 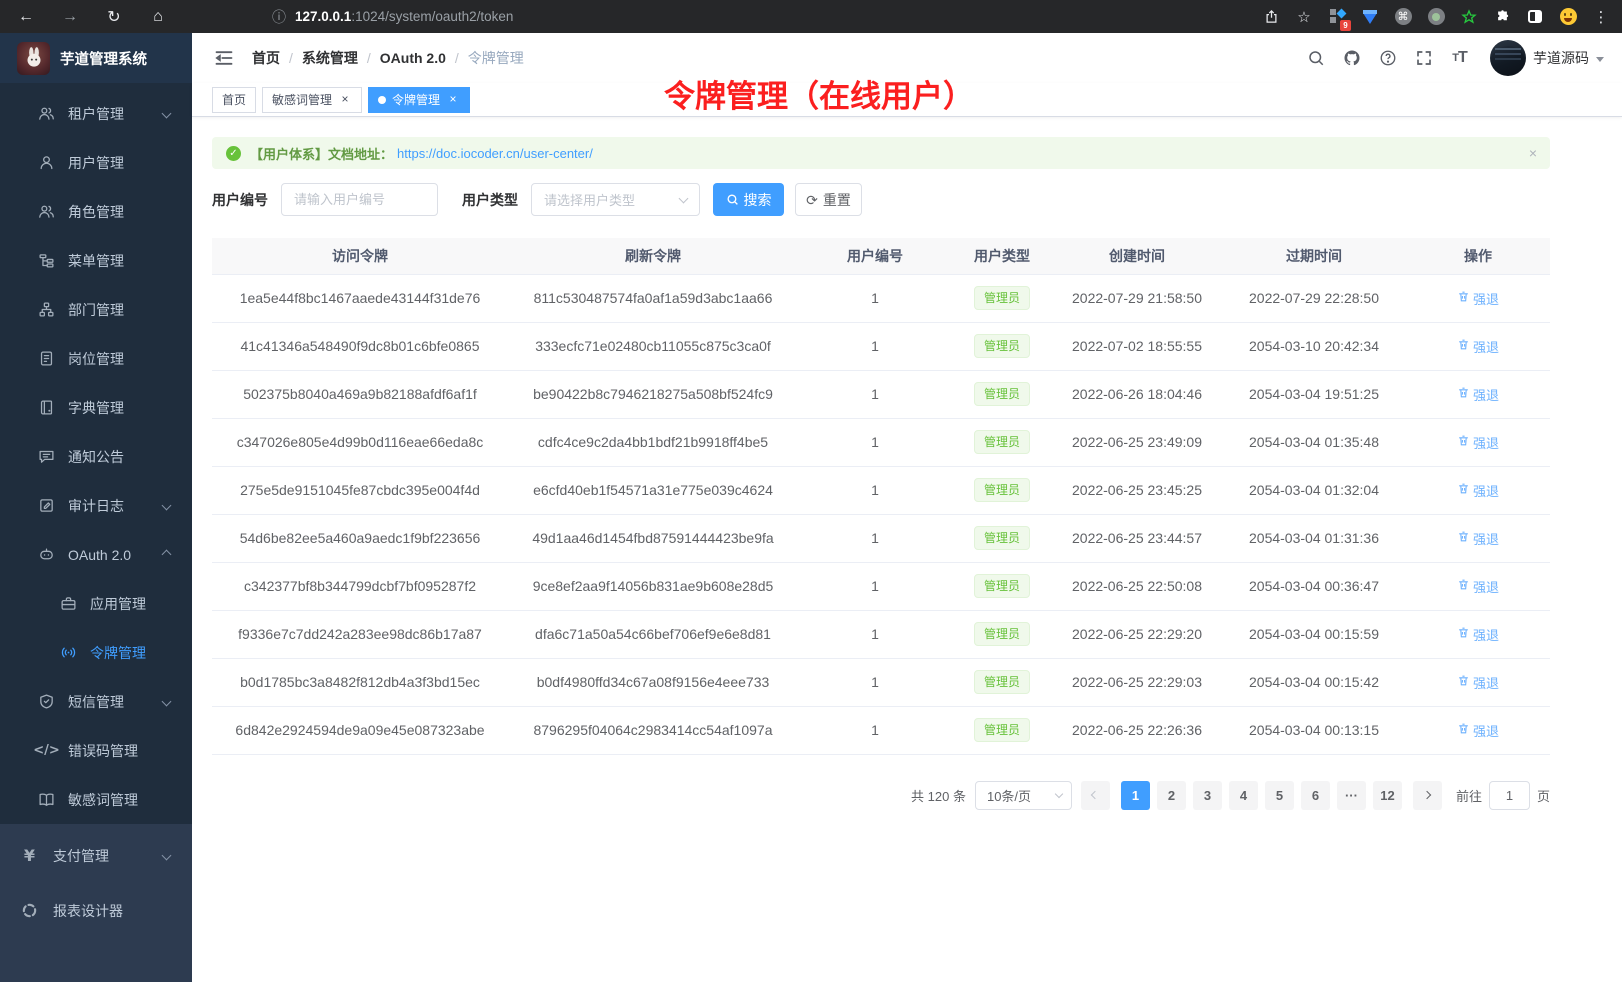 What do you see at coordinates (114, 17) in the screenshot?
I see `browser-reload-icon: ↻` at bounding box center [114, 17].